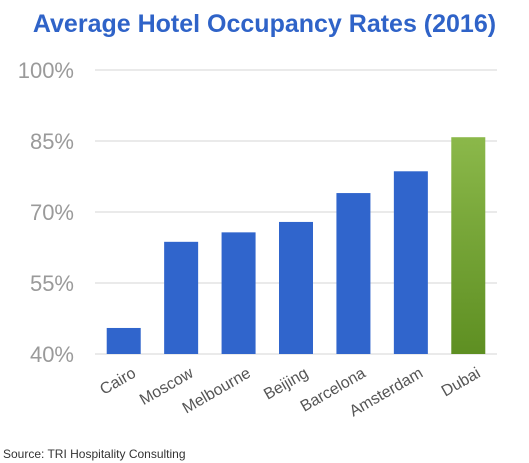  I want to click on bar-moscow, so click(181, 297).